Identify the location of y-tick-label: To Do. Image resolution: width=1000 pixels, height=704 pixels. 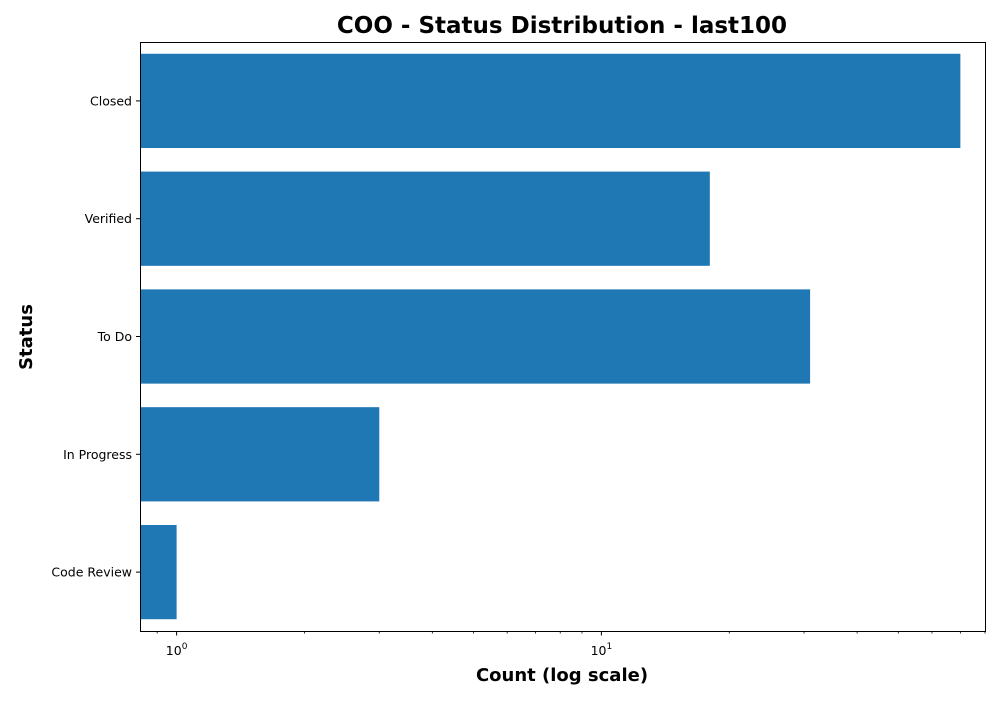
(114, 336).